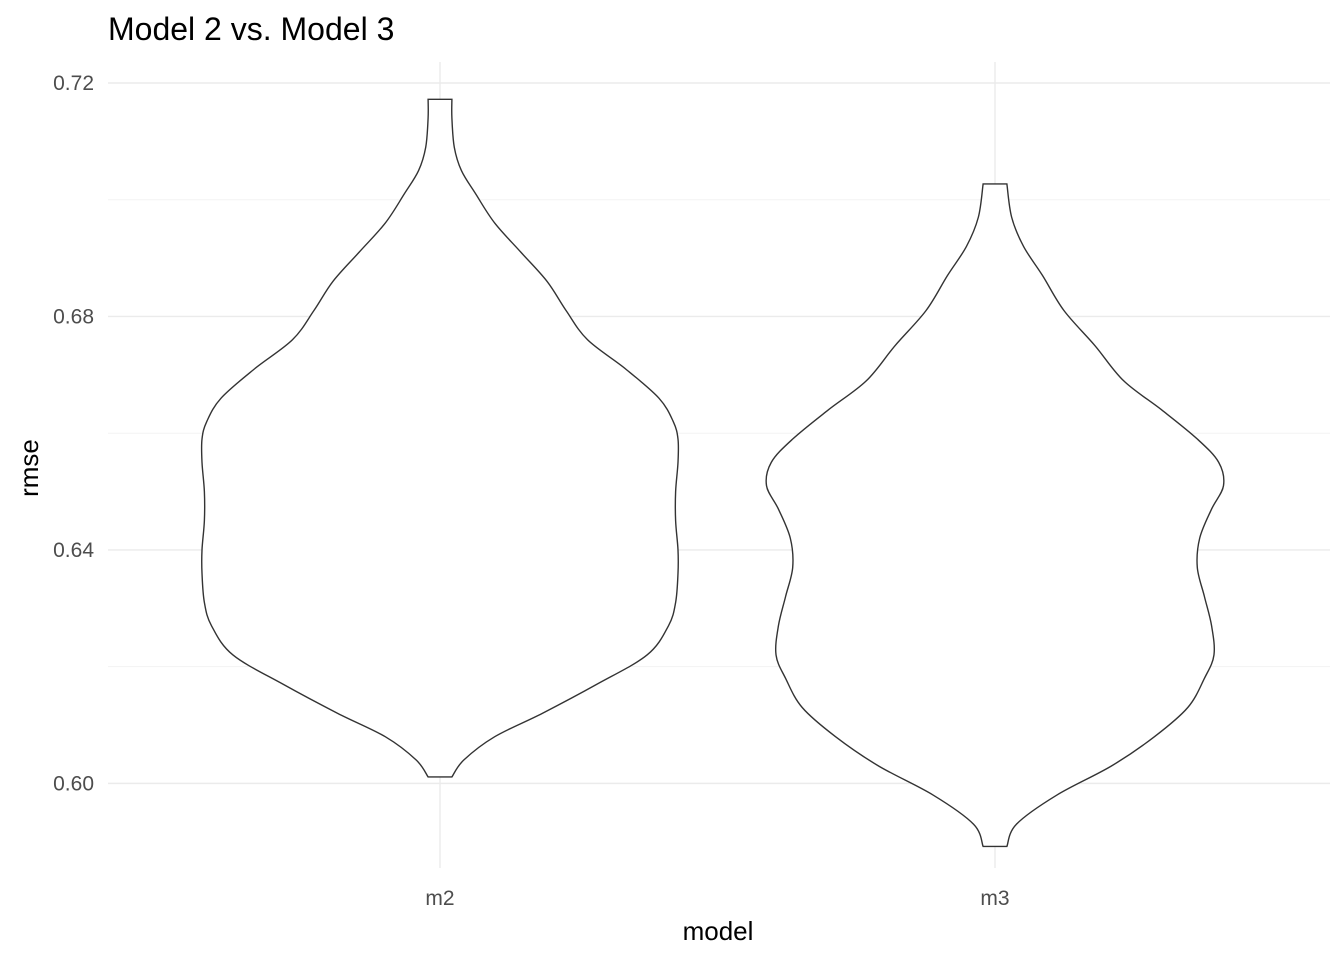  Describe the element at coordinates (73, 316) in the screenshot. I see `y-tick-label: 0.68` at that location.